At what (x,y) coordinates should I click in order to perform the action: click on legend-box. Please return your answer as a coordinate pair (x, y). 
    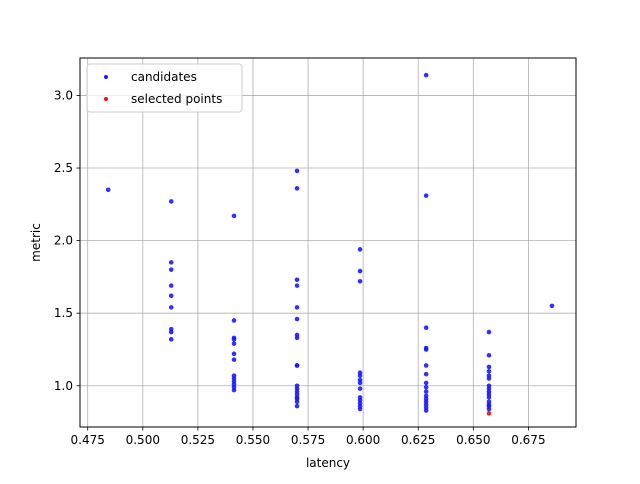
    Looking at the image, I should click on (164, 88).